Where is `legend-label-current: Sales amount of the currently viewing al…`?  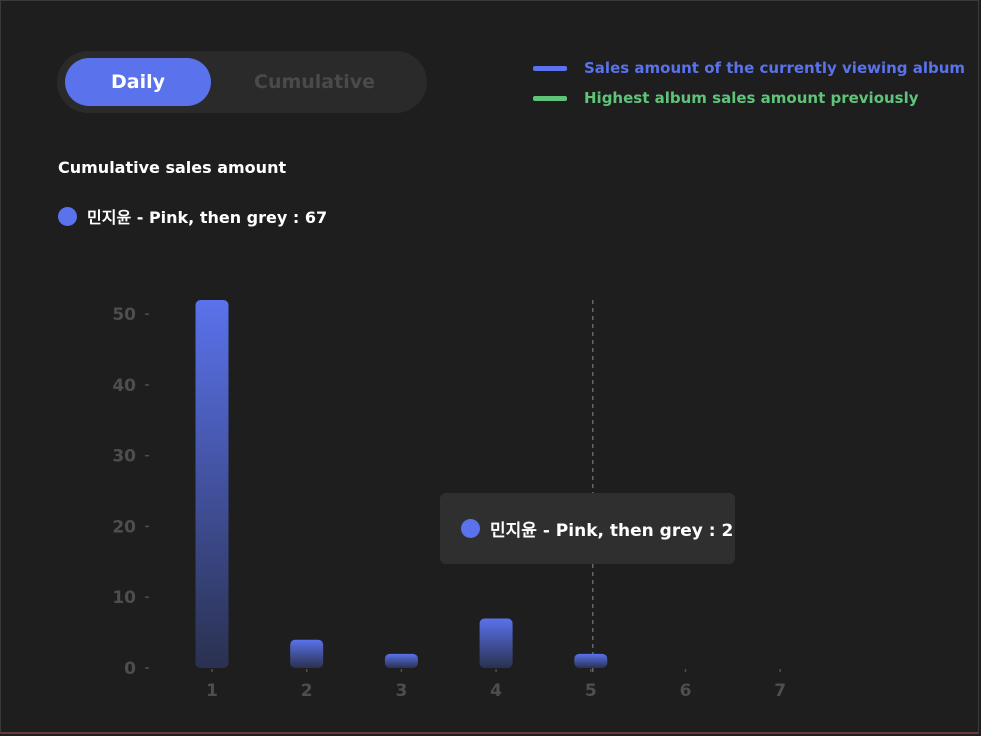 legend-label-current: Sales amount of the currently viewing al… is located at coordinates (775, 68).